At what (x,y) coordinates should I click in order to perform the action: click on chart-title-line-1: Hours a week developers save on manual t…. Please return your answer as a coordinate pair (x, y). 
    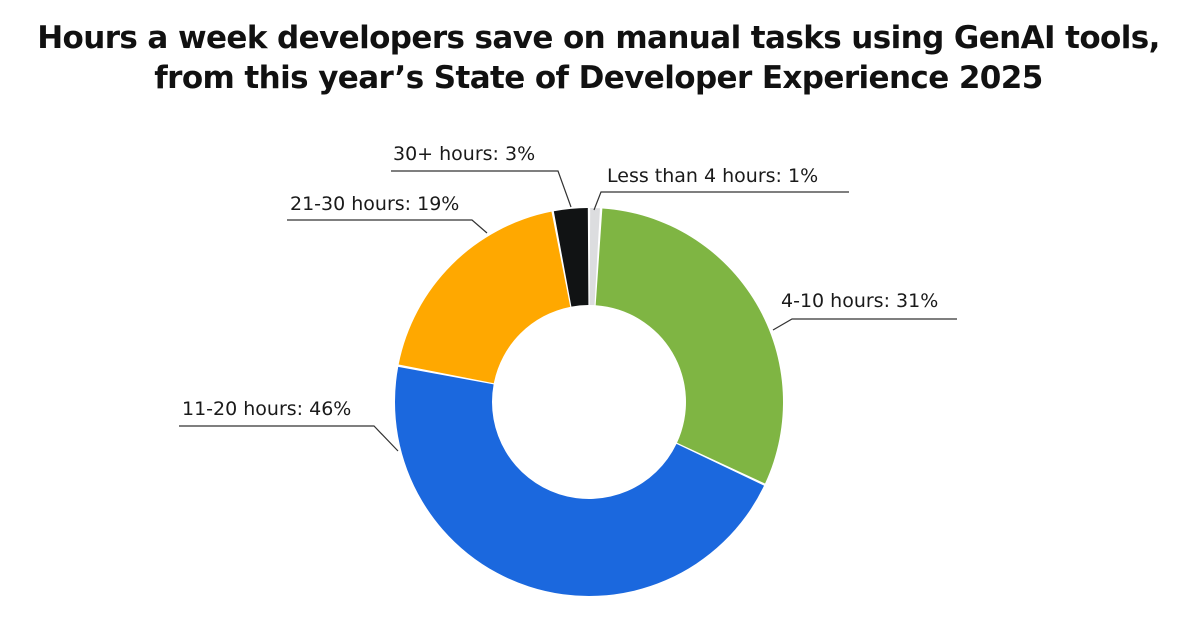
    Looking at the image, I should click on (598, 38).